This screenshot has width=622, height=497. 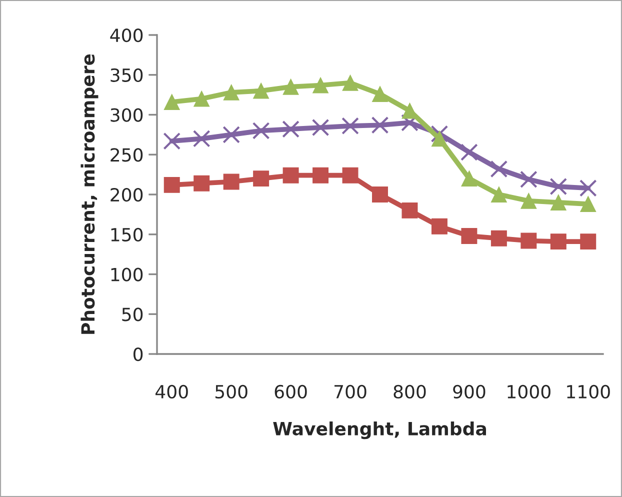 I want to click on y-tick-label: 0, so click(x=138, y=354).